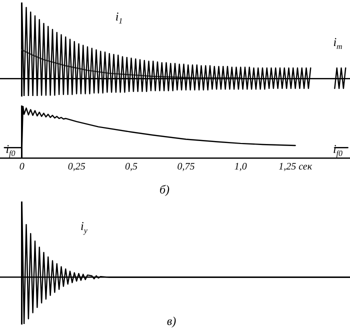 The height and width of the screenshot is (330, 350). I want to click on x-tick-label: 0,5, so click(131, 167).